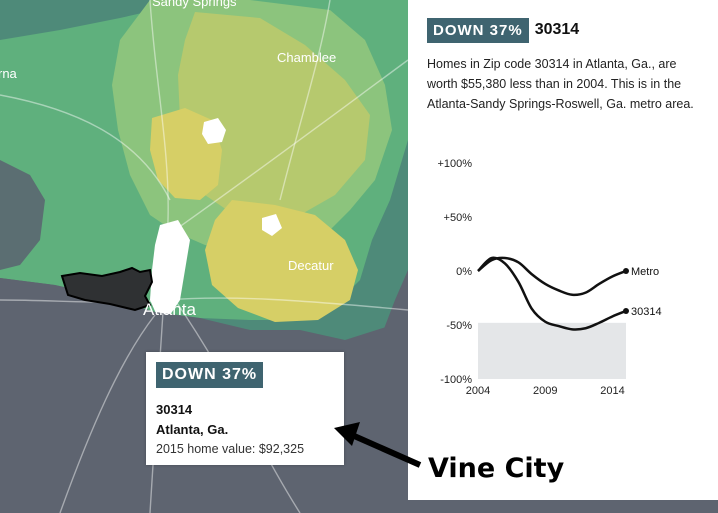 The width and height of the screenshot is (718, 513). I want to click on x-tick-label: 2009, so click(545, 391).